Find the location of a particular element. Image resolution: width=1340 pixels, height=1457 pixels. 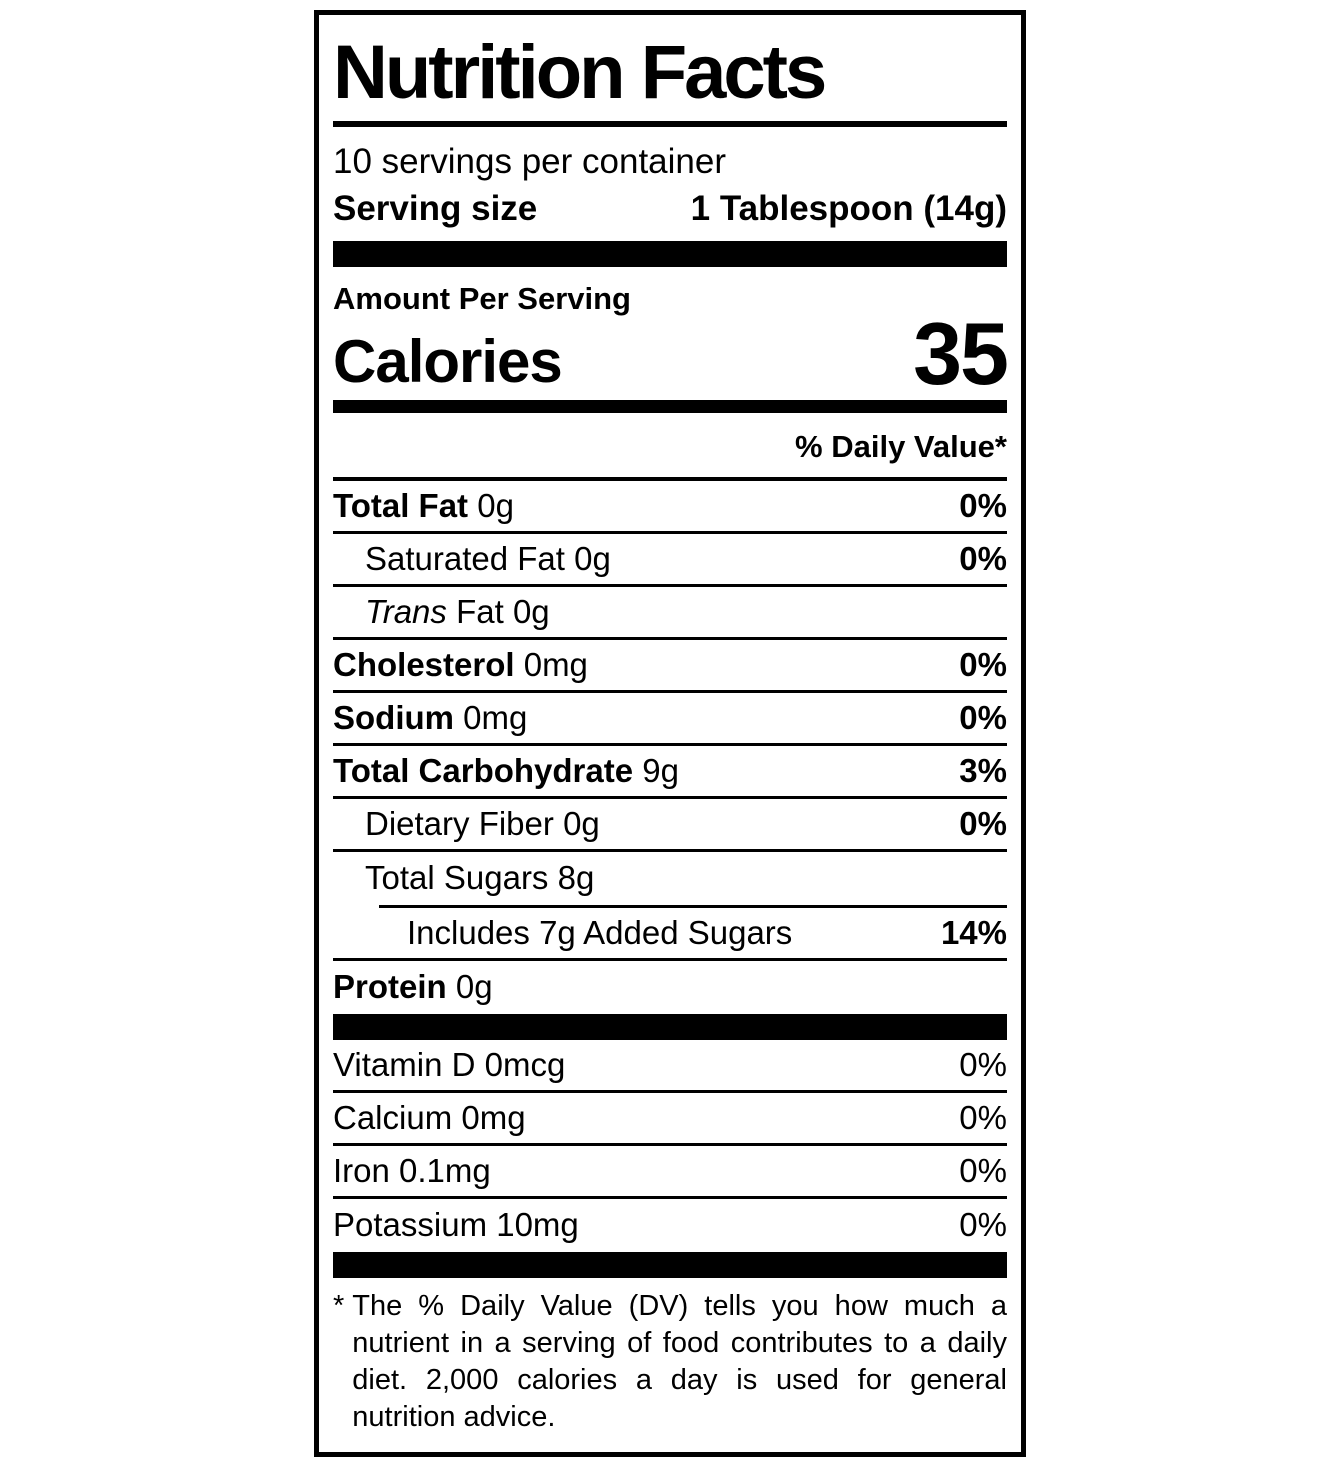

vitamin-name: Vitamin D 0mcg is located at coordinates (449, 1064).